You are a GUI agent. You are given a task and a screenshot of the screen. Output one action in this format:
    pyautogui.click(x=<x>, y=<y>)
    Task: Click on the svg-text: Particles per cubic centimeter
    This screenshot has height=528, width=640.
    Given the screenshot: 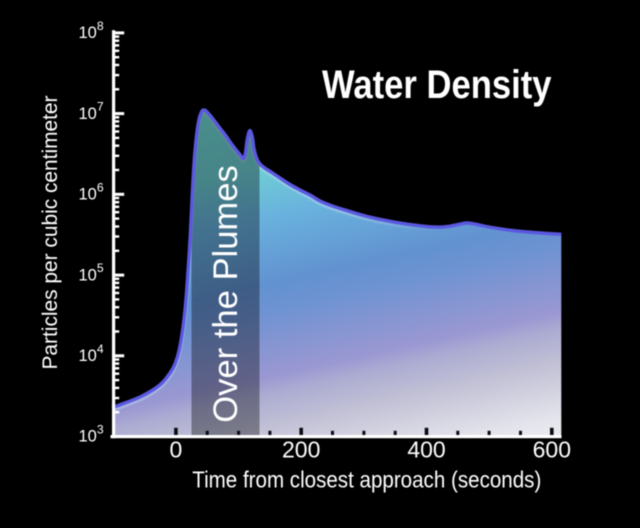 What is the action you would take?
    pyautogui.click(x=50, y=233)
    